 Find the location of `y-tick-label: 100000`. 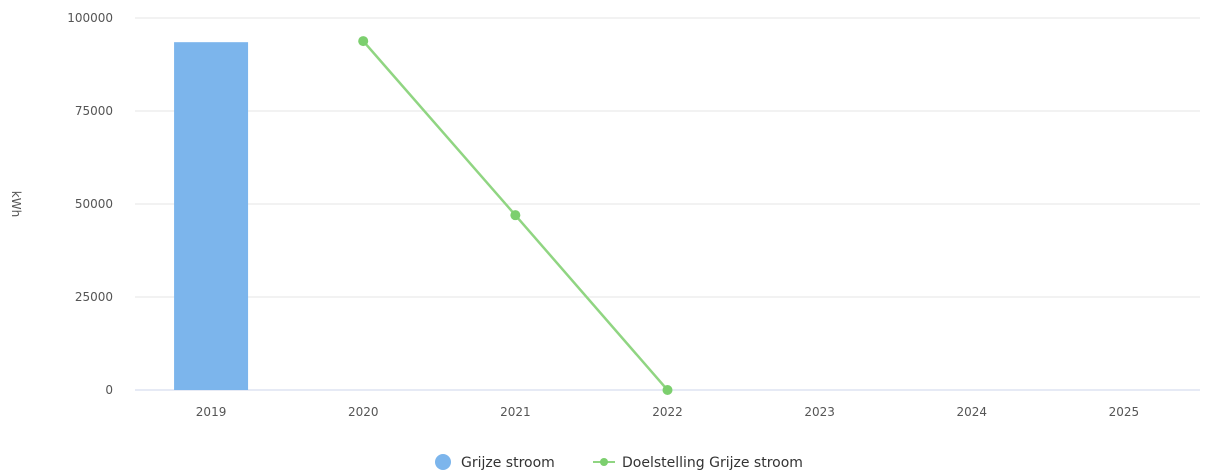

y-tick-label: 100000 is located at coordinates (90, 18).